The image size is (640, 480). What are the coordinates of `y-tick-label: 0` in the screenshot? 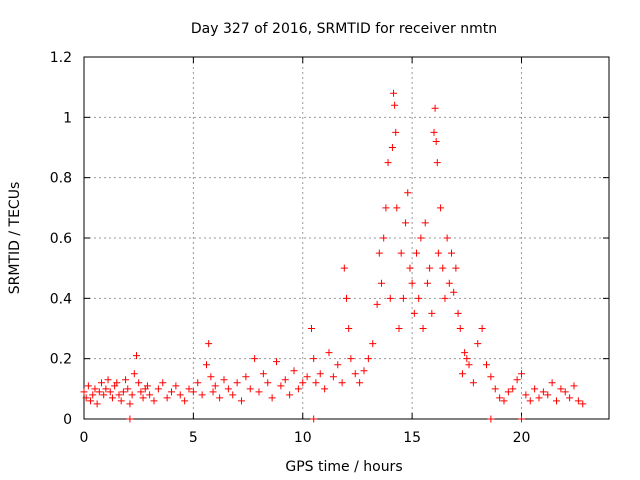 It's located at (67, 420).